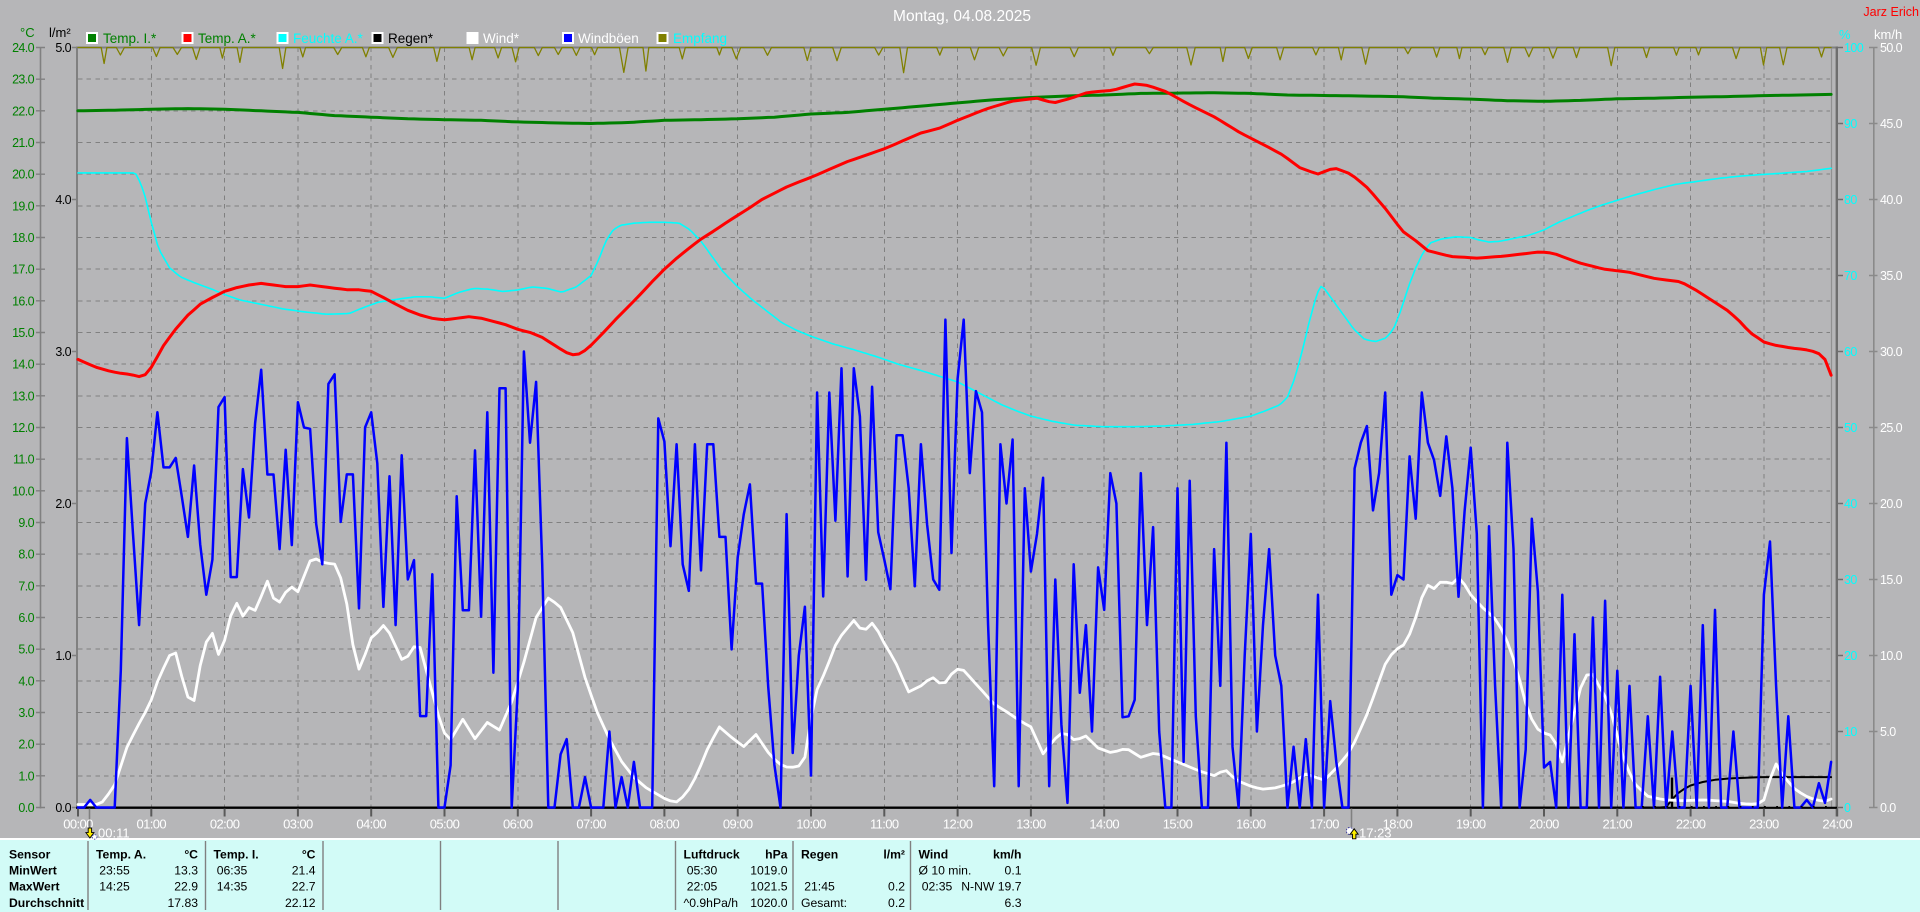 The height and width of the screenshot is (912, 1920). I want to click on svg-text: 24.0, so click(23, 48).